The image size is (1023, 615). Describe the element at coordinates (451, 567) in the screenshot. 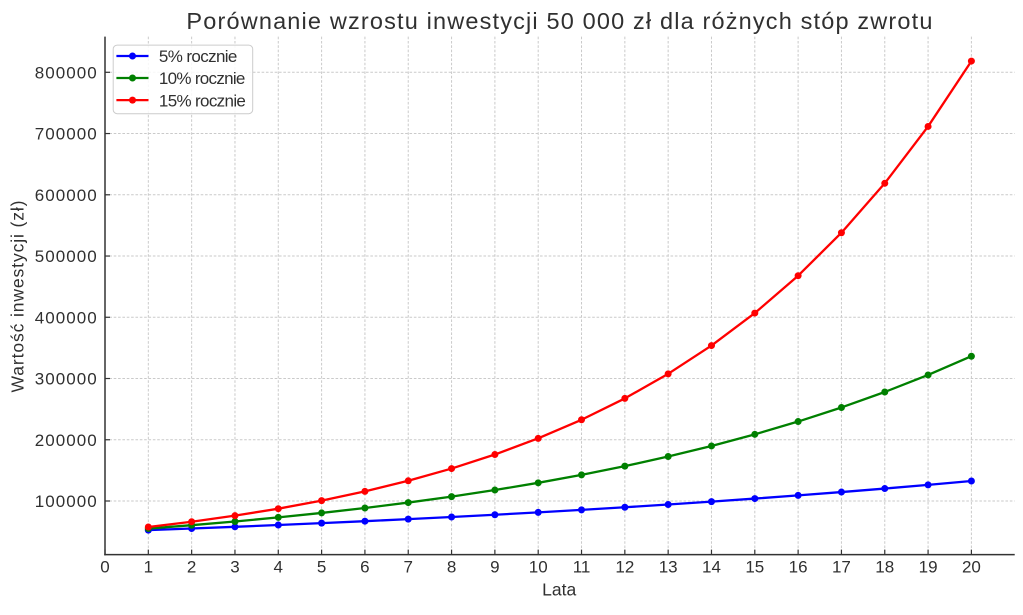

I see `svg-text: 8` at that location.